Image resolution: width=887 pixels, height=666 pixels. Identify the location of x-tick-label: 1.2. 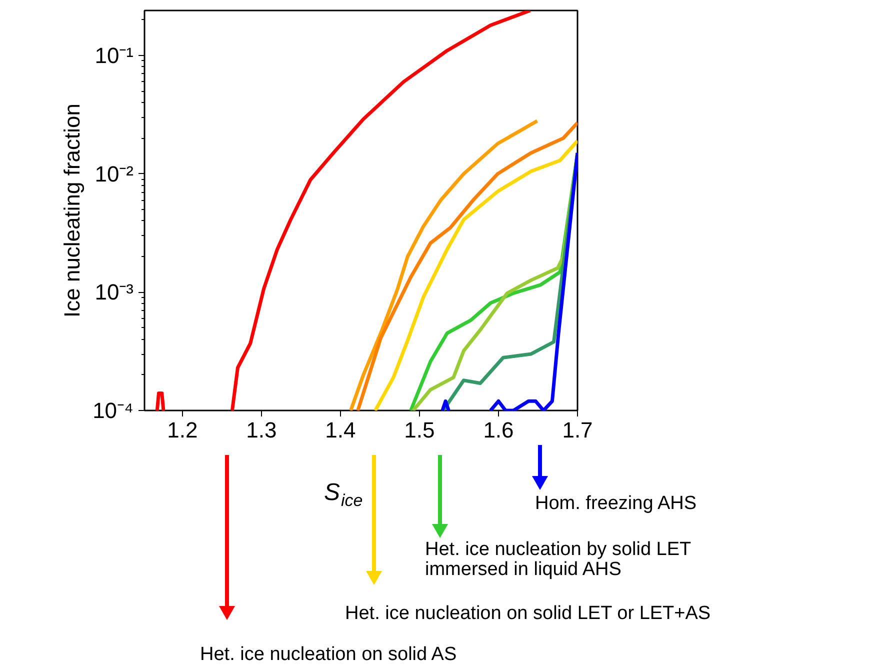
(182, 430).